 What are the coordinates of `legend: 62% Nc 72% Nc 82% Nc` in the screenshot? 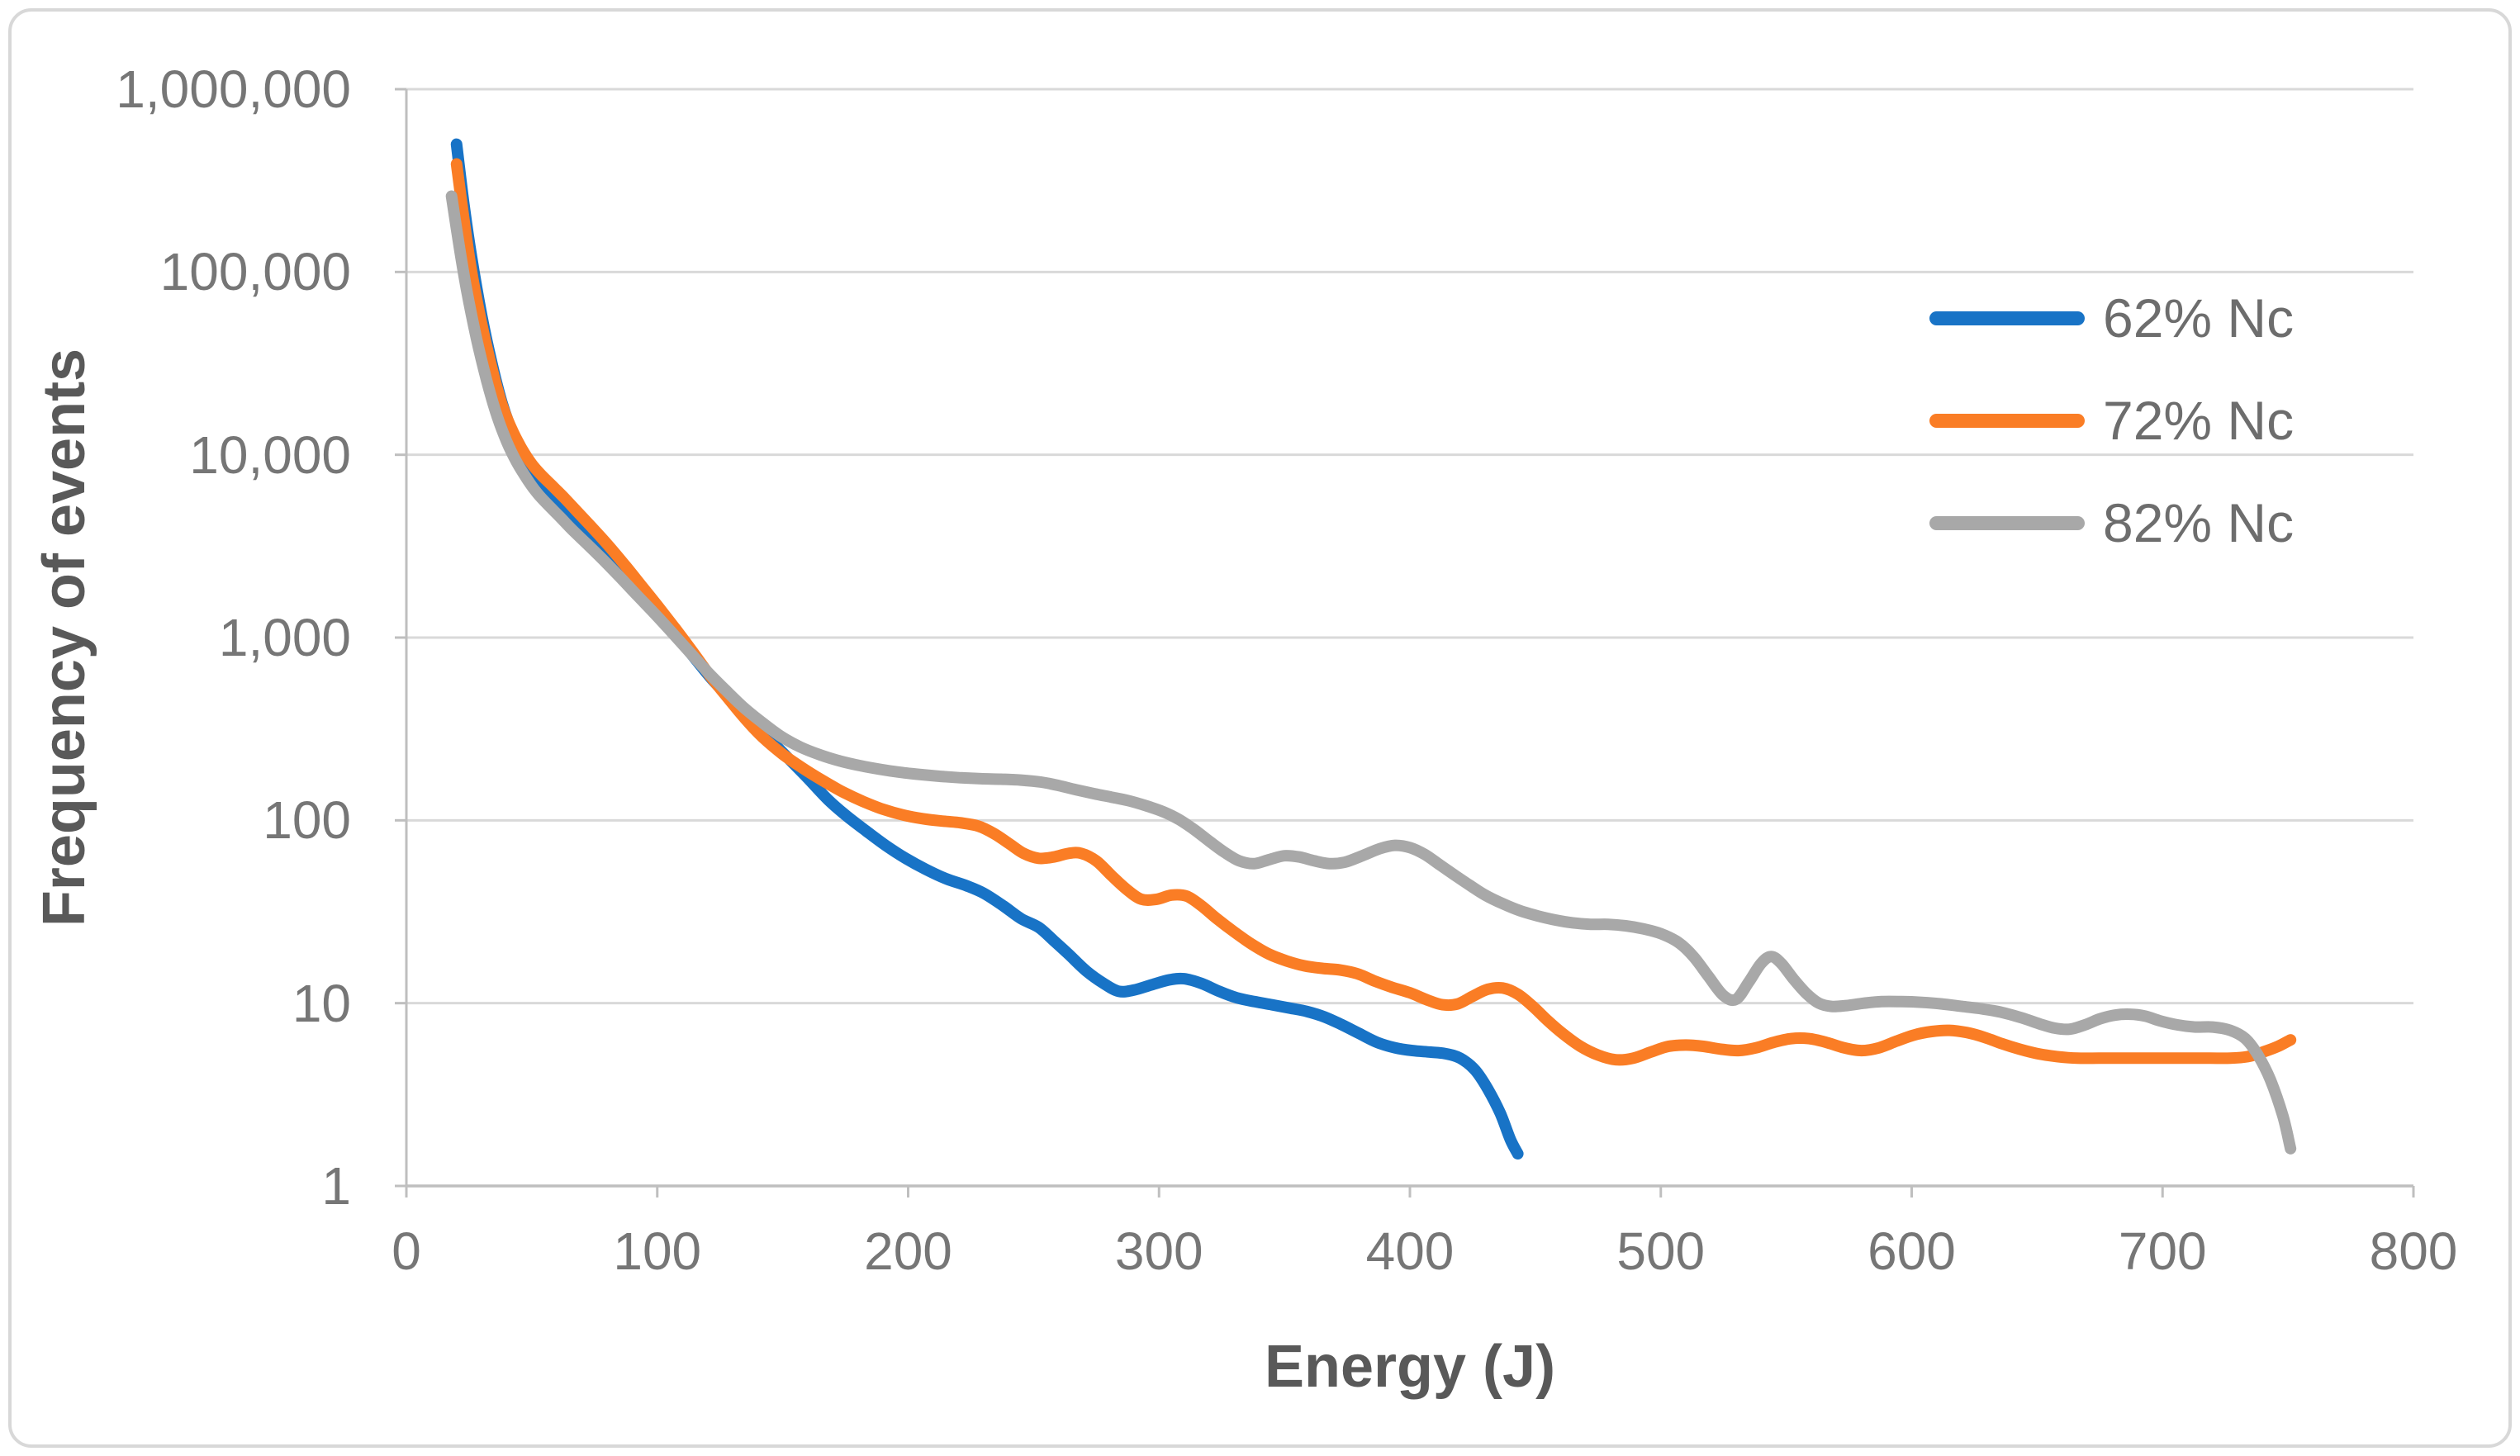 It's located at (2111, 420).